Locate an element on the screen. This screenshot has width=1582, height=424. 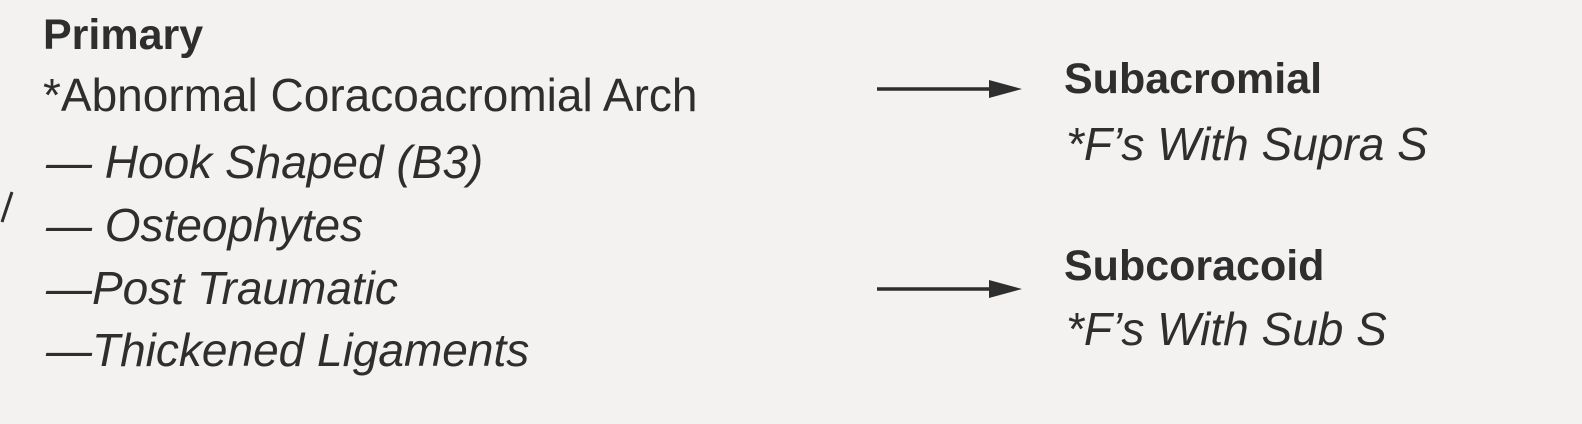
primary-heading: Primary is located at coordinates (123, 35).